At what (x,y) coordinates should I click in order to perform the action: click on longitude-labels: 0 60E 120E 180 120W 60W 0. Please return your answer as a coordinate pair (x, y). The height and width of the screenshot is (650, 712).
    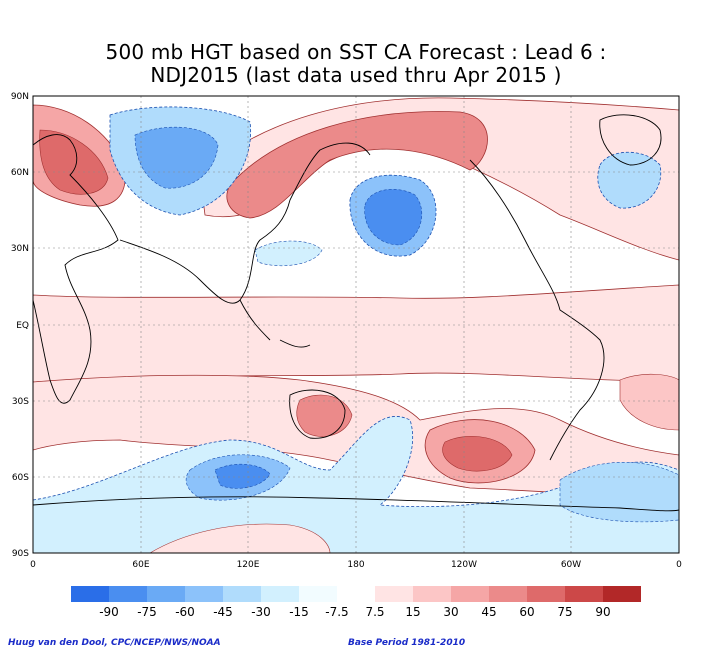
    Looking at the image, I should click on (356, 565).